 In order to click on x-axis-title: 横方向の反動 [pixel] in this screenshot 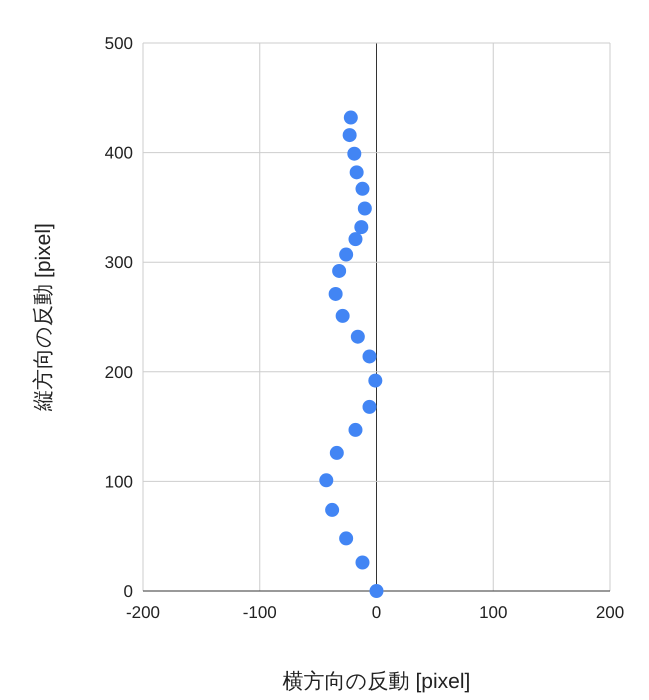, I will do `click(376, 681)`.